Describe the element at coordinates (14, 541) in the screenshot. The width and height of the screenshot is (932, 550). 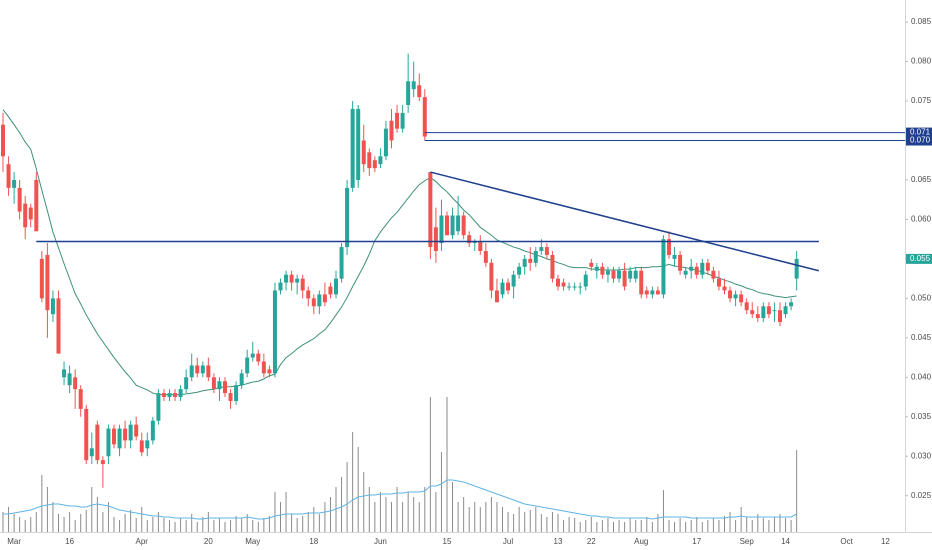
I see `x-tick-label: Mar` at that location.